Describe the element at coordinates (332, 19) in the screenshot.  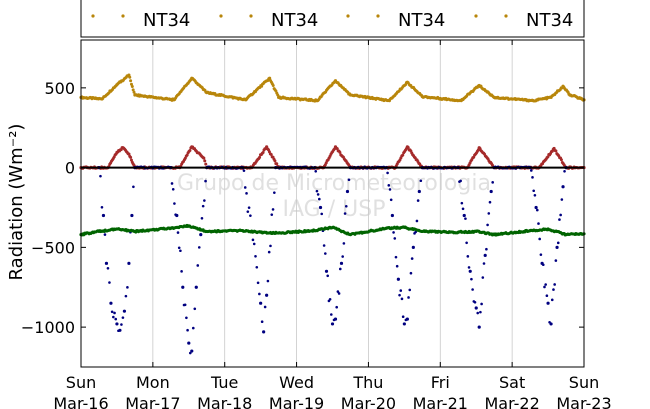
I see `legend: NT34 NT34 NT34 NT34` at that location.